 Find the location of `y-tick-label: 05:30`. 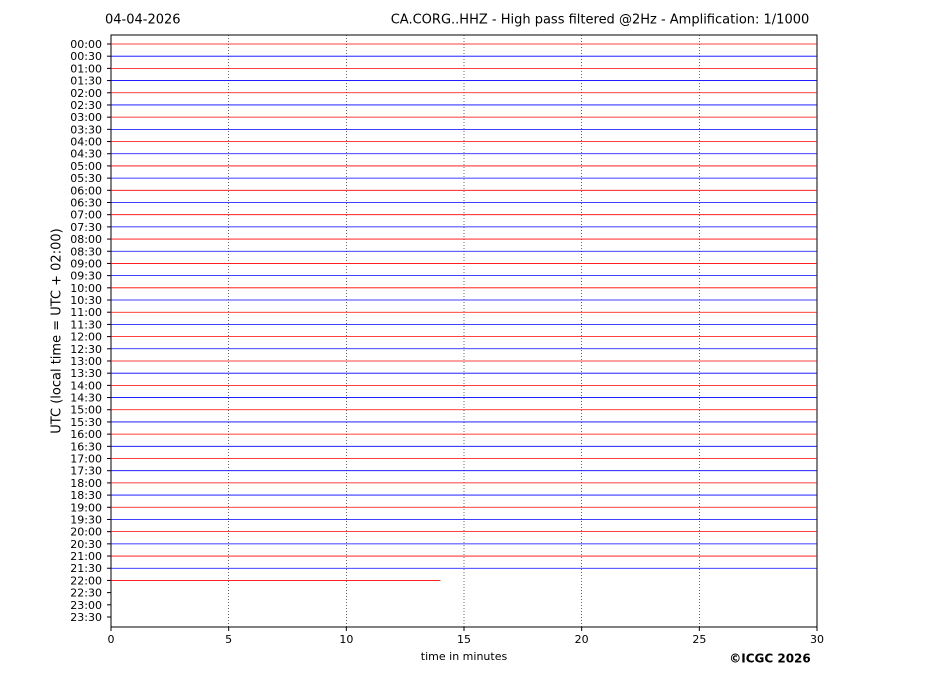

y-tick-label: 05:30 is located at coordinates (86, 178).